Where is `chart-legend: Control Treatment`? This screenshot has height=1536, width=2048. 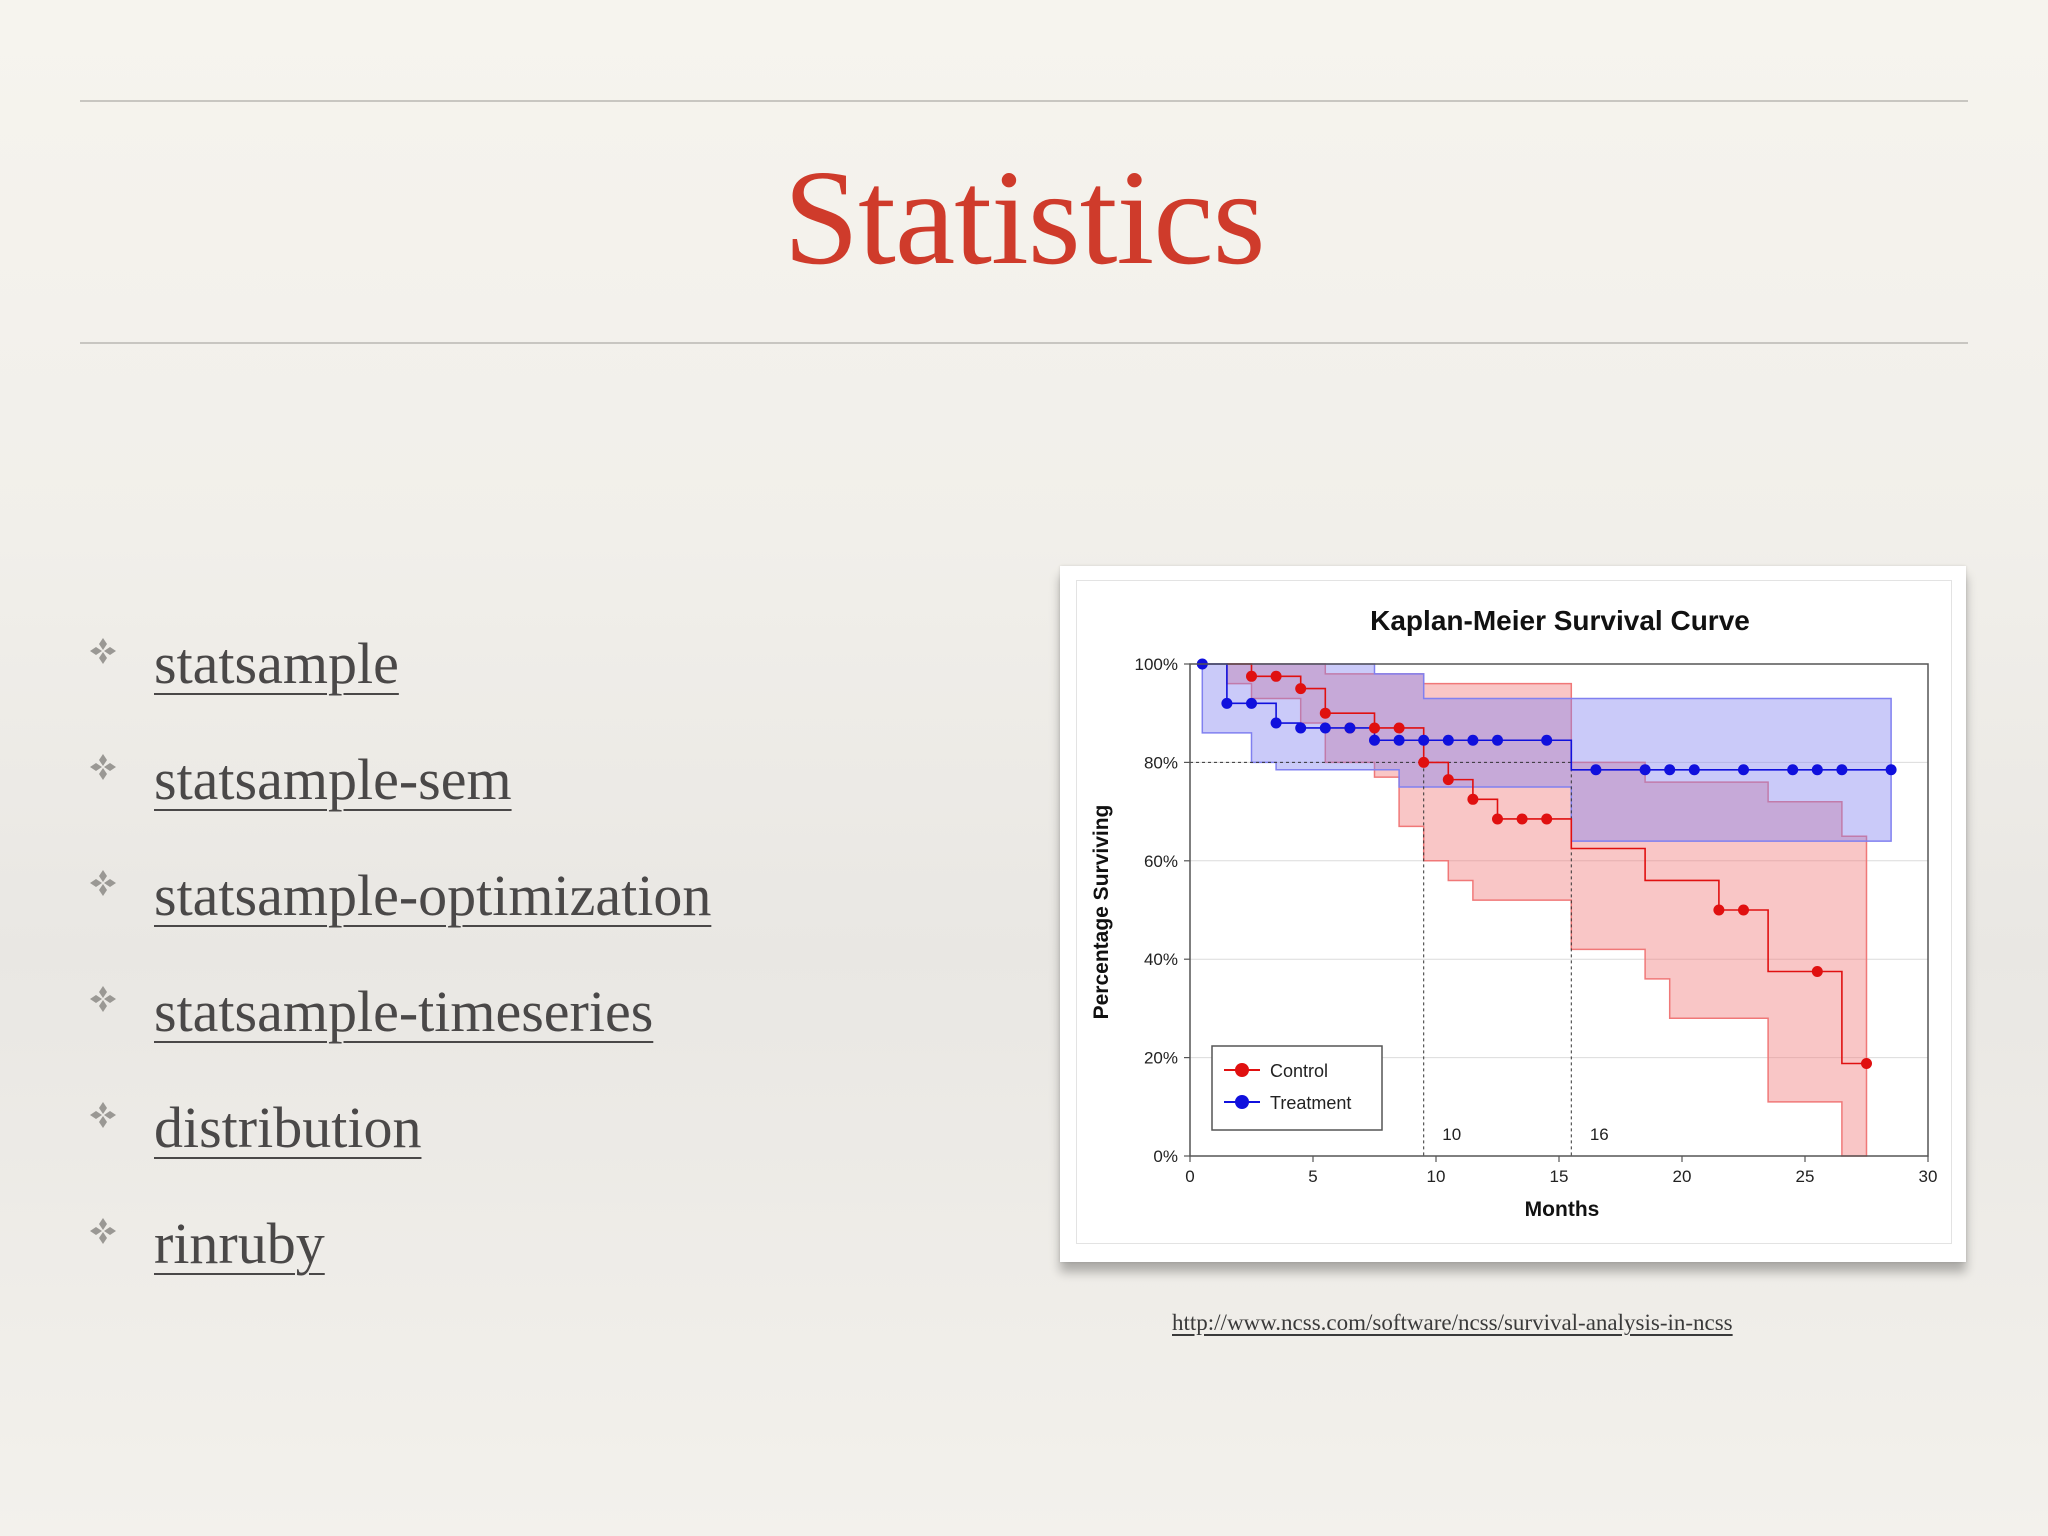 chart-legend: Control Treatment is located at coordinates (1297, 1088).